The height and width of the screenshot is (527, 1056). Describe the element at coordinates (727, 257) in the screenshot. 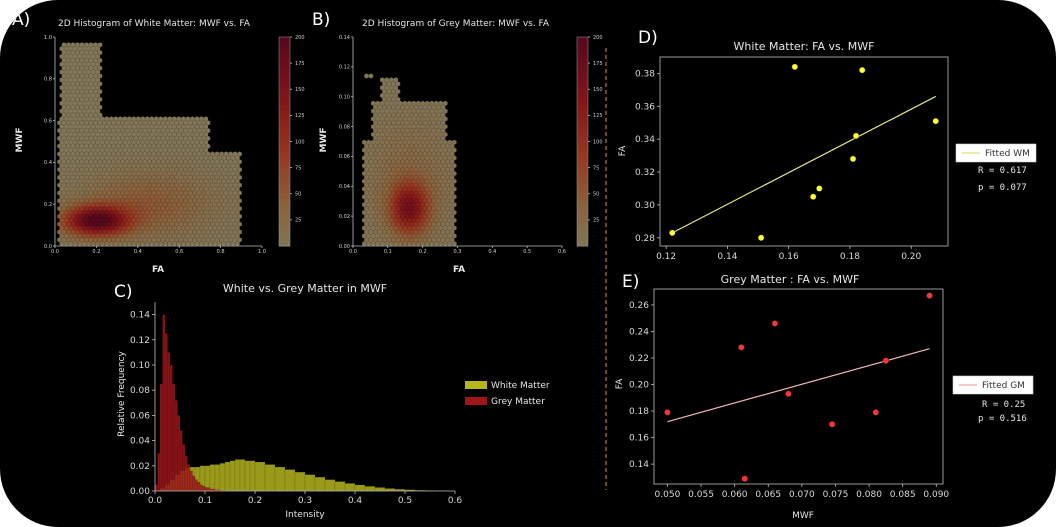

I see `panel-d-x-tick-label: 0.14` at that location.